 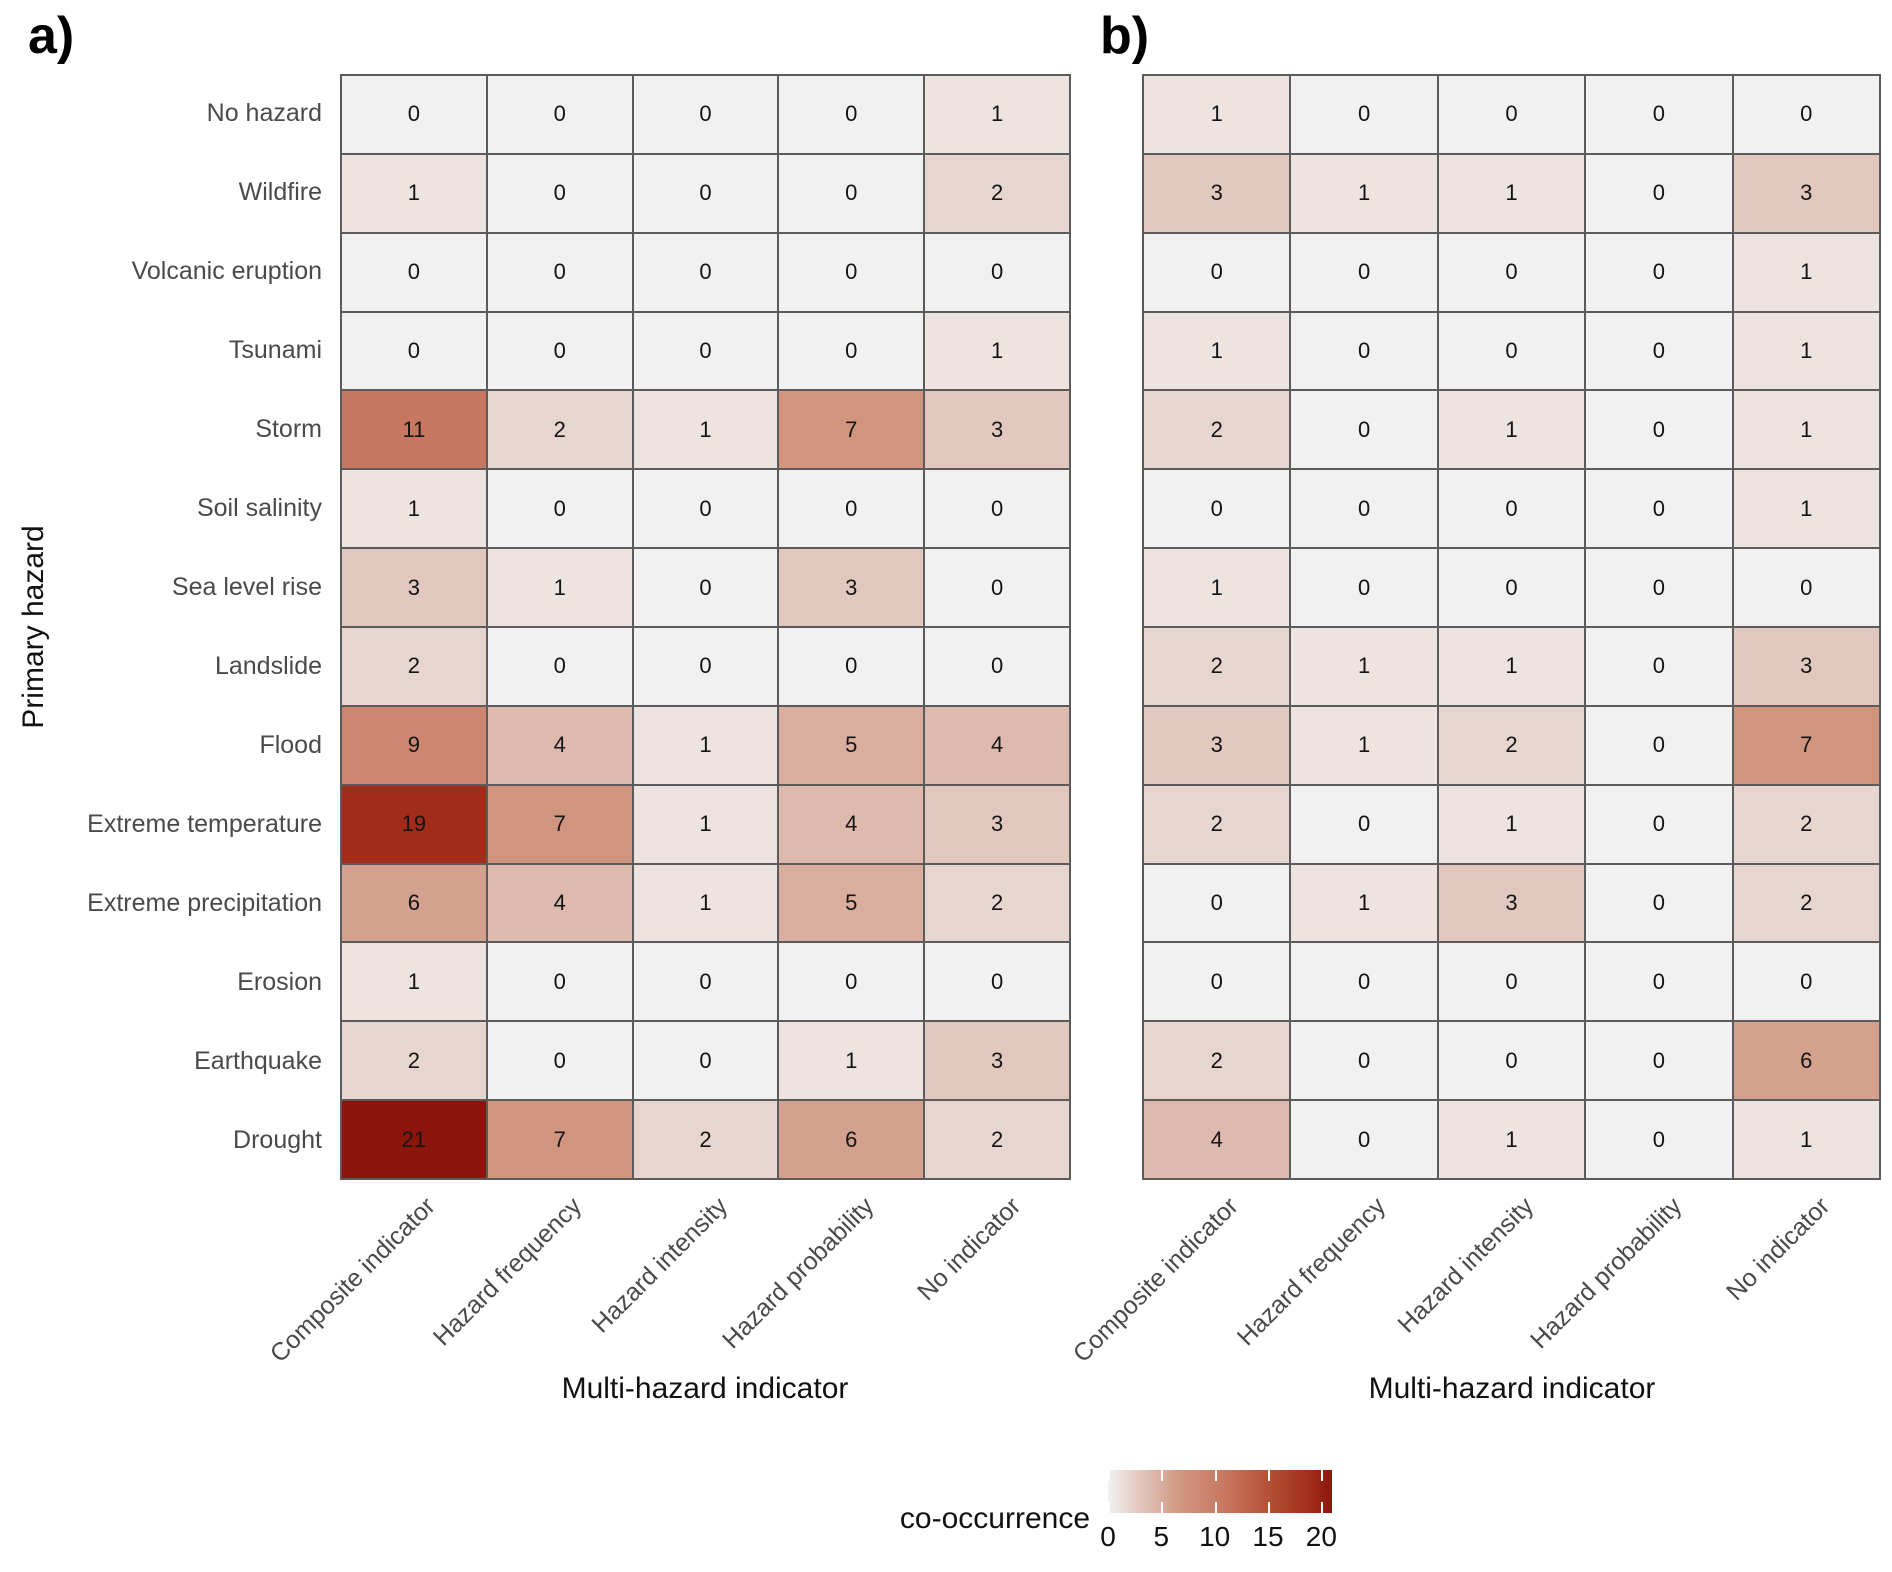 I want to click on y-tick-label: Wildfire, so click(x=280, y=192).